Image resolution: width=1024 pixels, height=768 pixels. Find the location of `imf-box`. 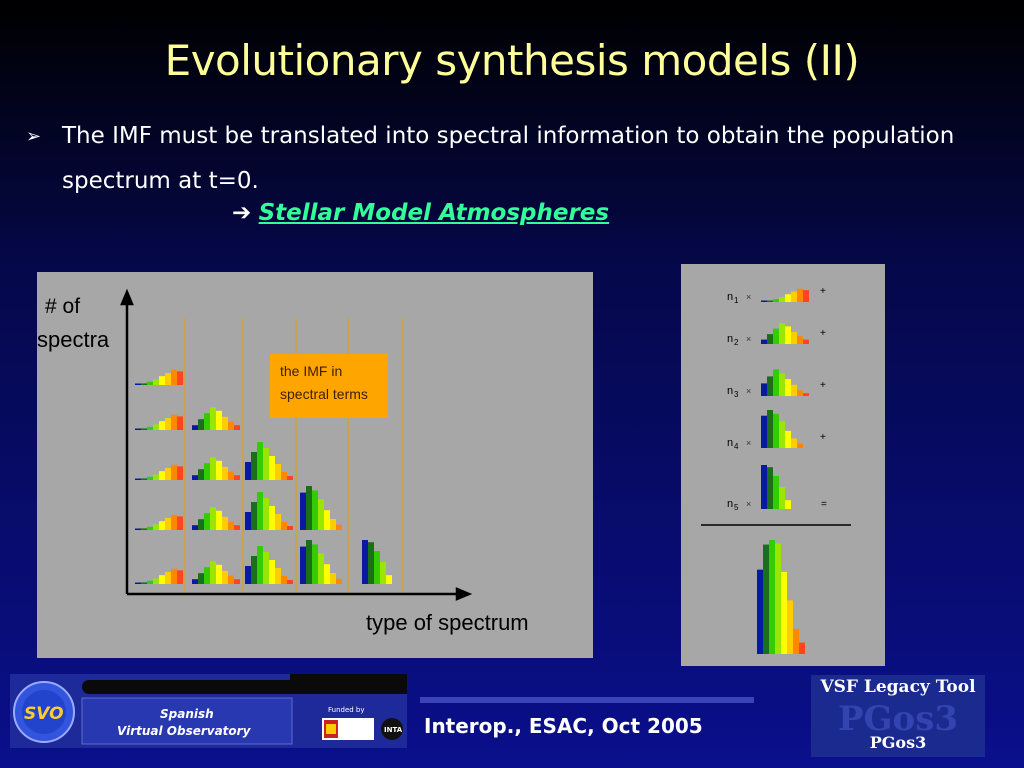

imf-box is located at coordinates (329, 386).